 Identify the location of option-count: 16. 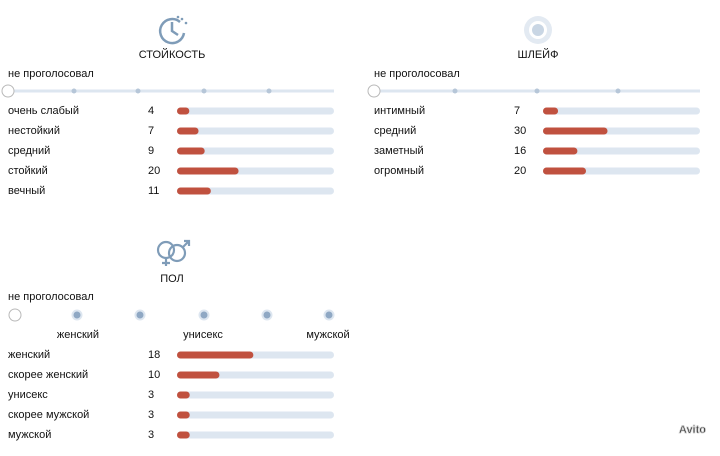
(520, 151).